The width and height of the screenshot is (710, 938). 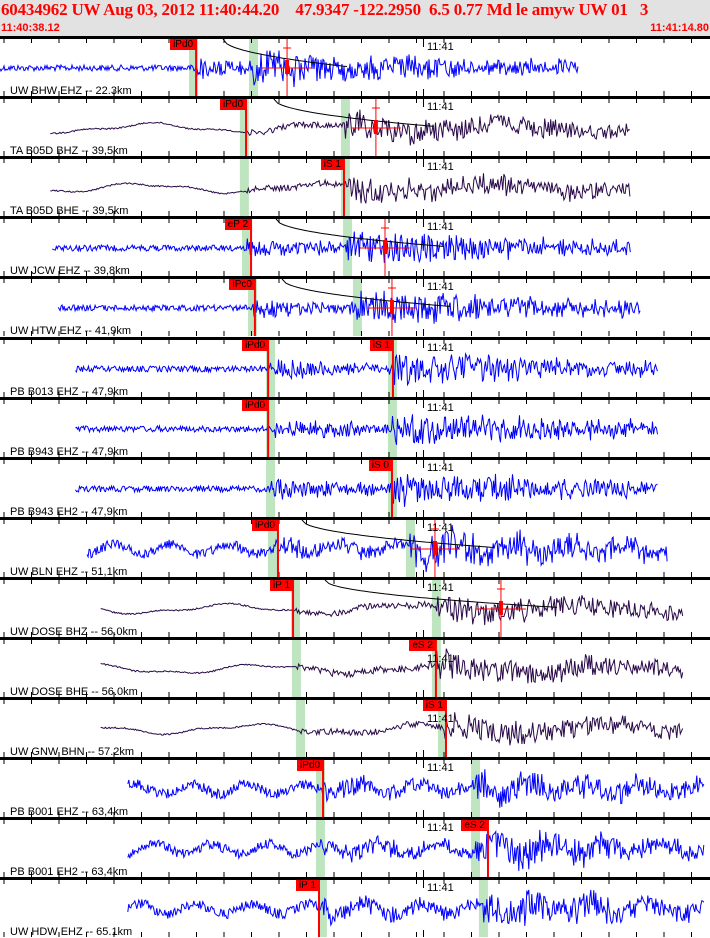 What do you see at coordinates (74, 631) in the screenshot?
I see `station-label: UW DOSE BHZ -- 56.0km` at bounding box center [74, 631].